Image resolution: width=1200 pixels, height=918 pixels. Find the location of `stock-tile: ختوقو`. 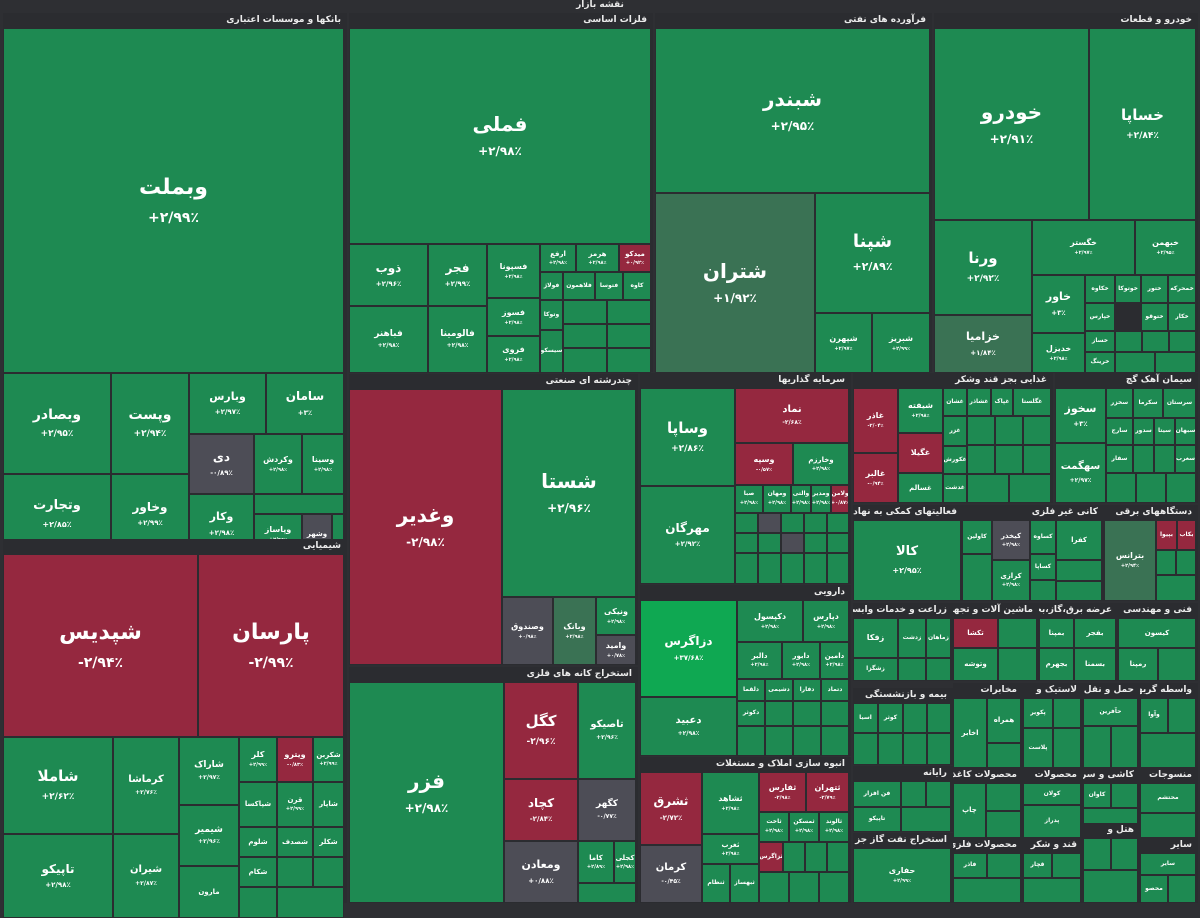

stock-tile: ختوقو is located at coordinates (1154, 317).